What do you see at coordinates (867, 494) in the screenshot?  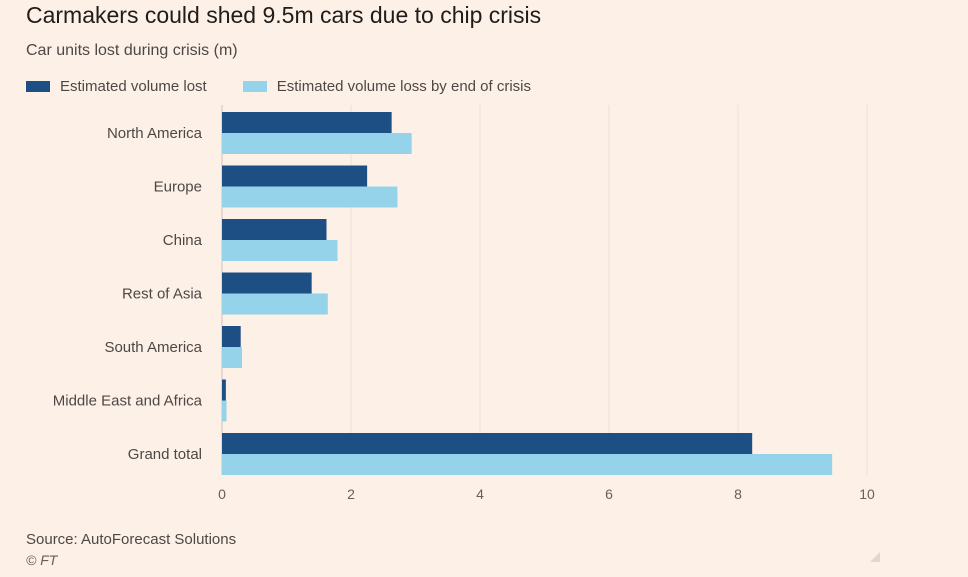 I see `x-tick-label-10: 10` at bounding box center [867, 494].